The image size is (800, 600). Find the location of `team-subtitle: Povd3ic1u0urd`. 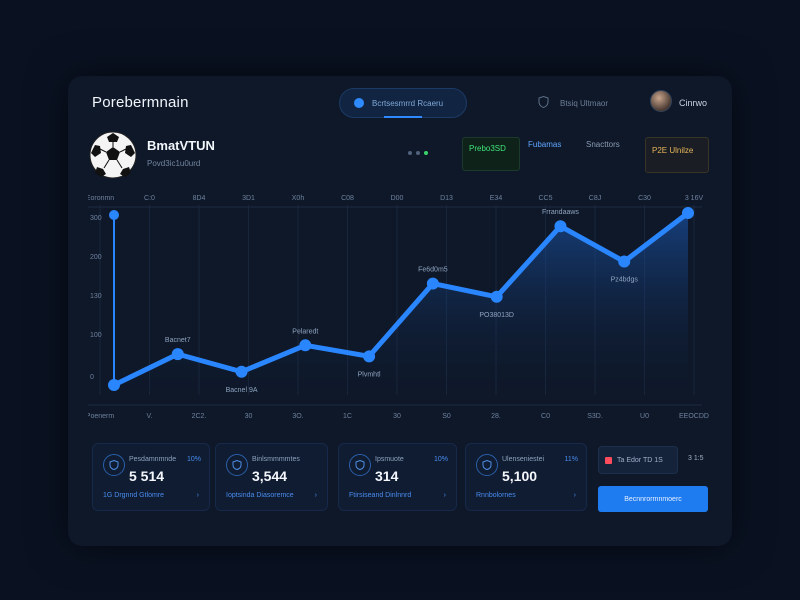

team-subtitle: Povd3ic1u0urd is located at coordinates (174, 163).